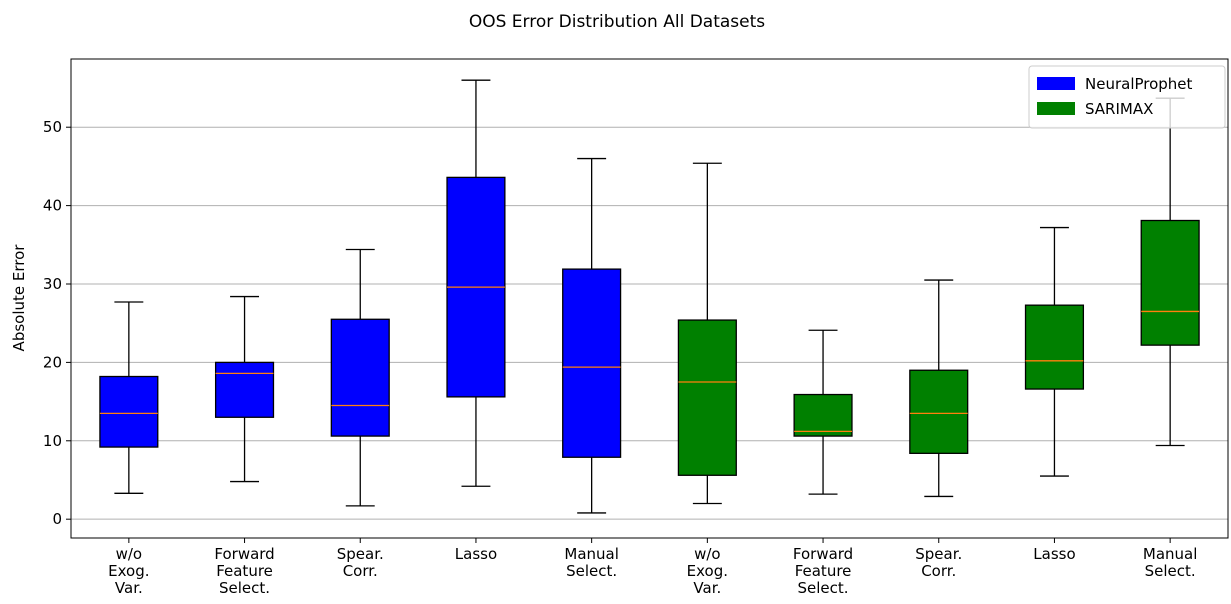 This screenshot has width=1231, height=604. I want to click on y-tick-label: 40, so click(52, 206).